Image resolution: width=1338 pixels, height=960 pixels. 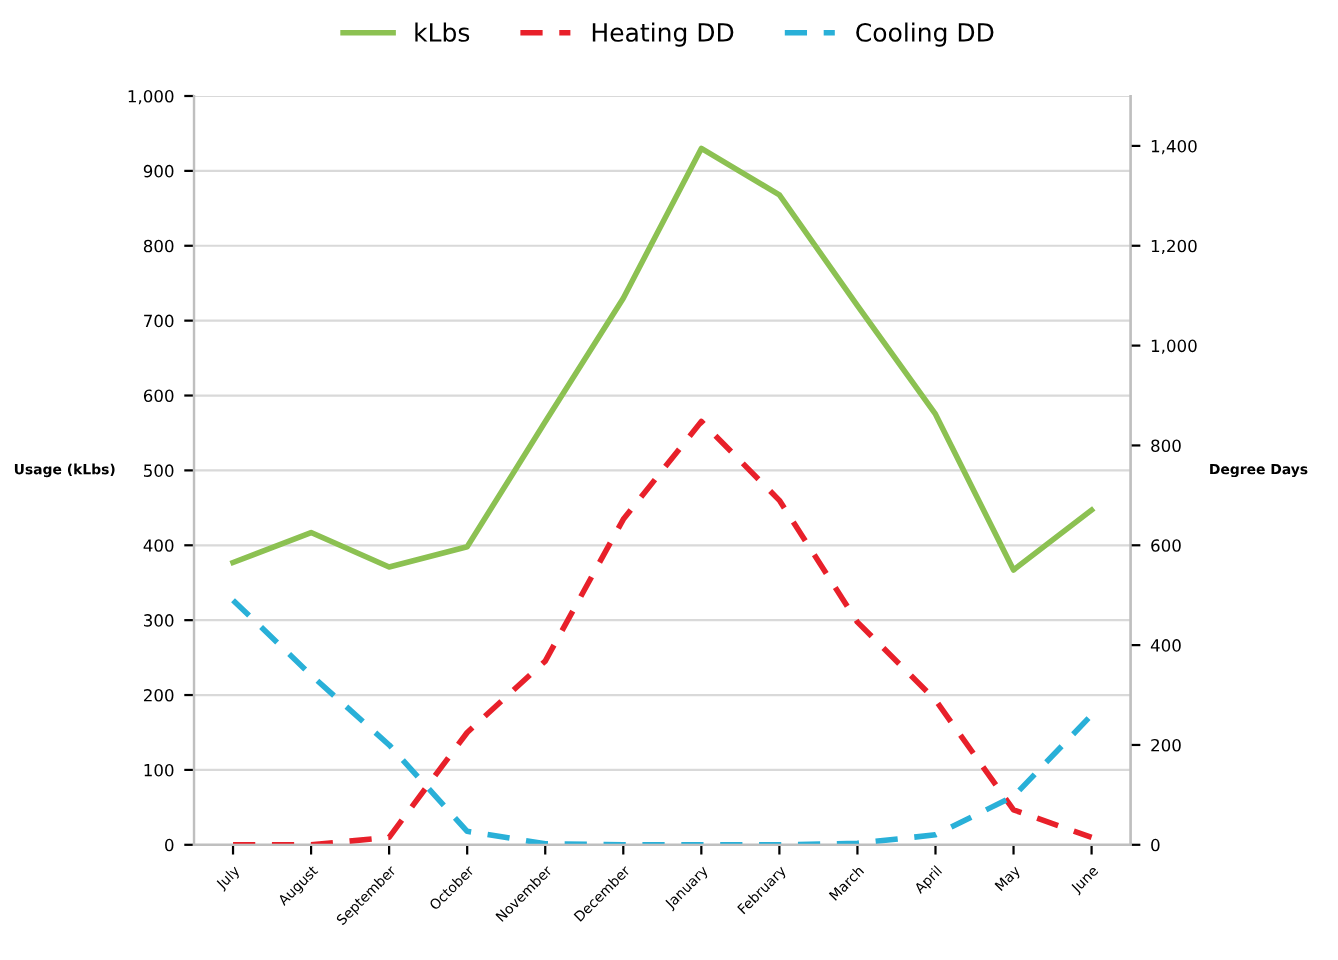 I want to click on y2-tick-label: 400, so click(x=1165, y=645).